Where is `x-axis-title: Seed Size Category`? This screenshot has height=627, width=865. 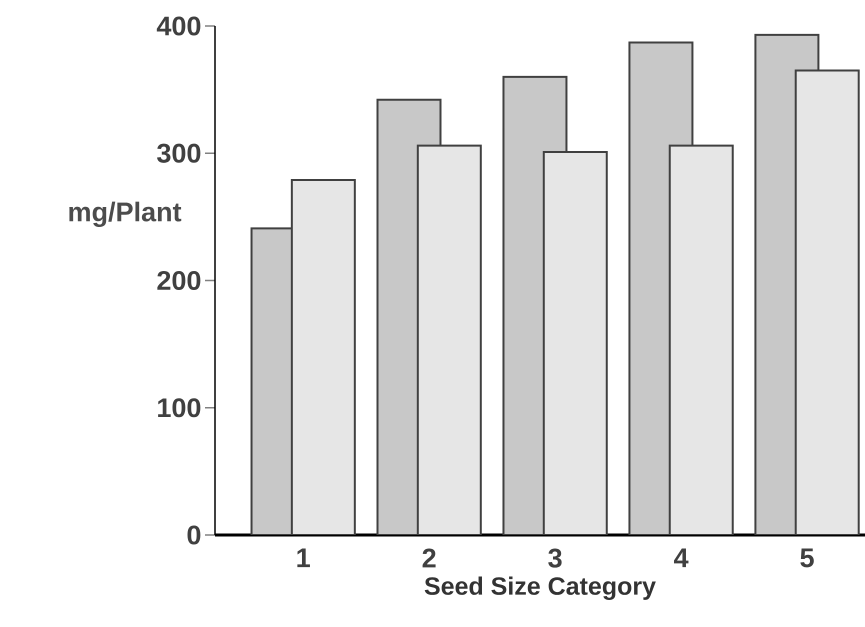 x-axis-title: Seed Size Category is located at coordinates (540, 588).